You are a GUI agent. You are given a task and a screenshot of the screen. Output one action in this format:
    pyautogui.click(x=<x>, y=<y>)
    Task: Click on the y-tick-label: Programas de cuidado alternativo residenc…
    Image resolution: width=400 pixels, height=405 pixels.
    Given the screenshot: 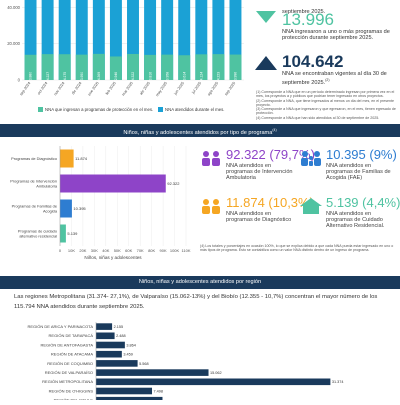 What is the action you would take?
    pyautogui.click(x=37, y=234)
    